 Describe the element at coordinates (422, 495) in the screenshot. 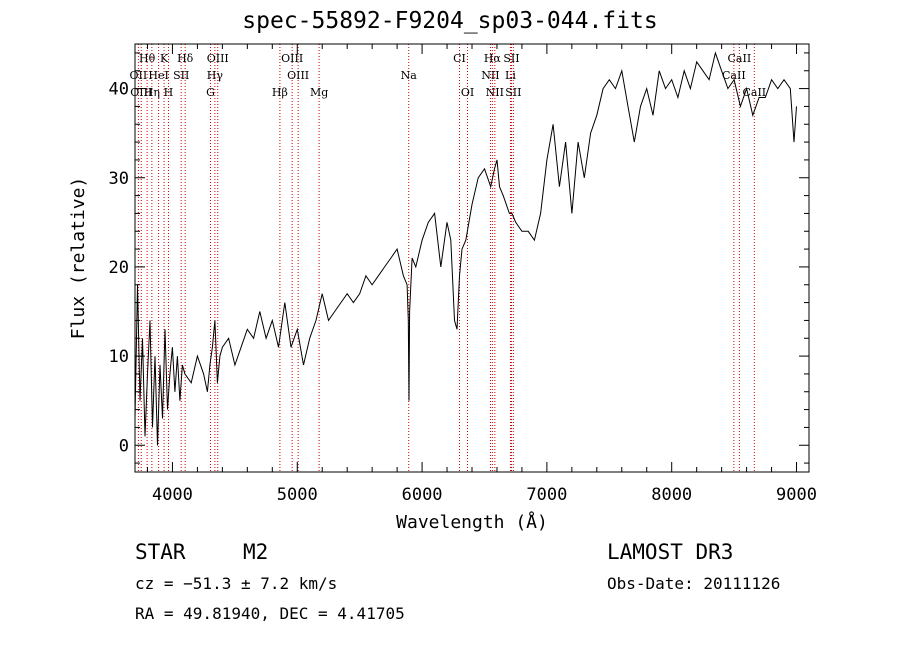

I see `x-tick-label: 6000` at that location.